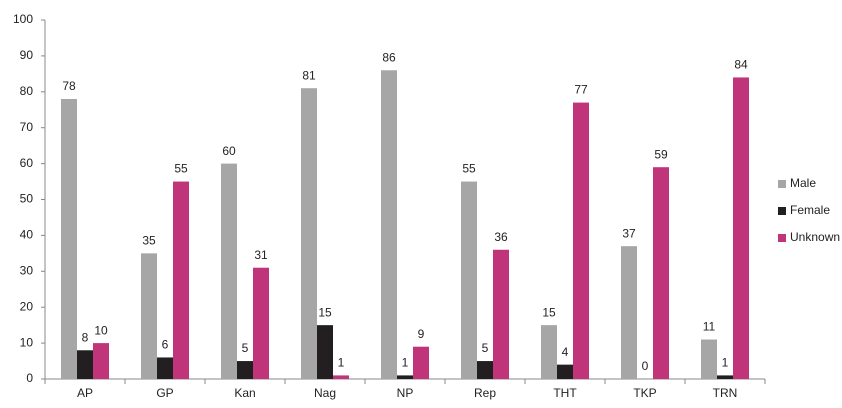 Image resolution: width=842 pixels, height=408 pixels. I want to click on y-tick-label: 90, so click(27, 55).